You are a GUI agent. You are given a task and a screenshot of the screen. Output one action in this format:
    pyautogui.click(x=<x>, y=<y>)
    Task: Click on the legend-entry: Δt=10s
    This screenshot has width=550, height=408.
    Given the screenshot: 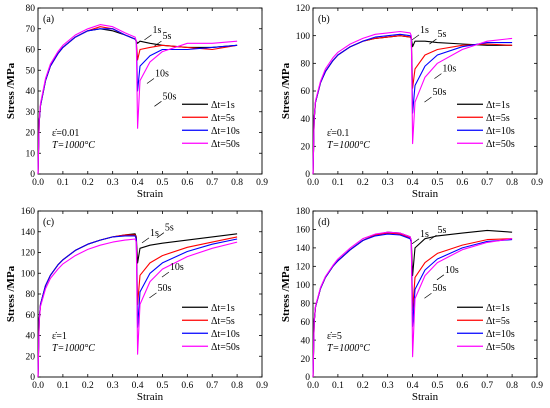 What is the action you would take?
    pyautogui.click(x=500, y=131)
    